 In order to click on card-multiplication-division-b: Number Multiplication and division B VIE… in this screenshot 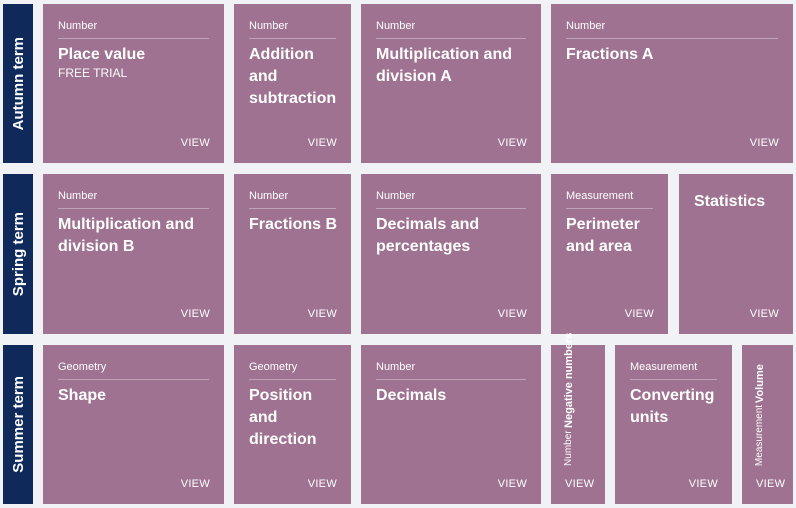, I will do `click(133, 254)`.